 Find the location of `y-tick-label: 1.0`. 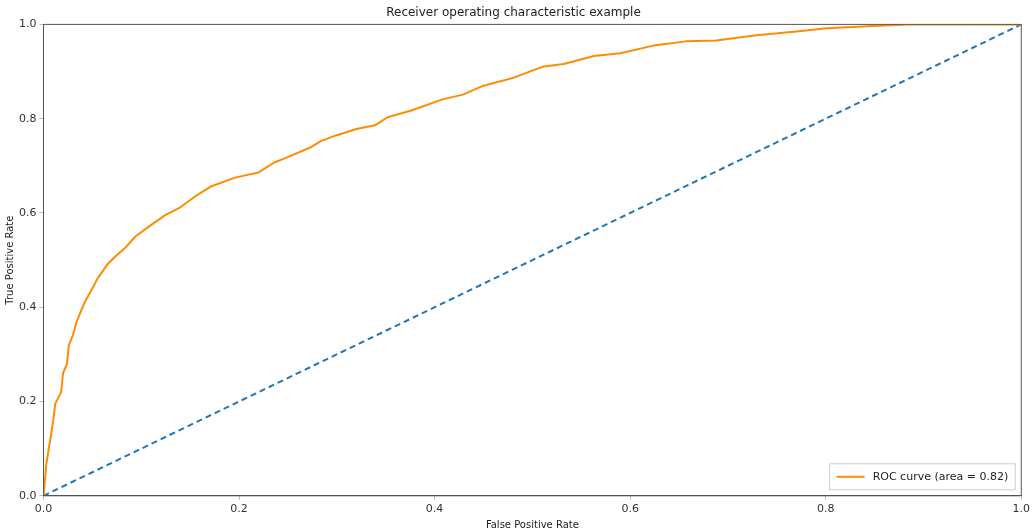

y-tick-label: 1.0 is located at coordinates (27, 24).